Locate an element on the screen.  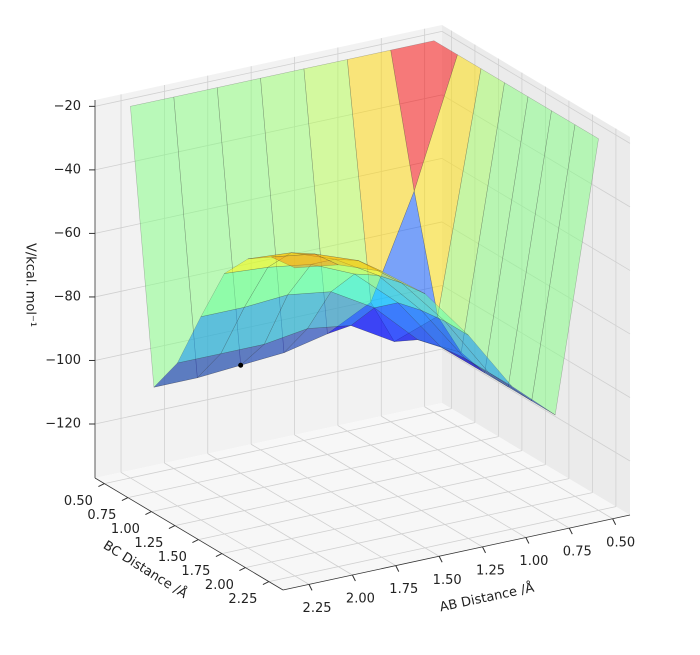
x-tick-label: 2.00 is located at coordinates (360, 599).